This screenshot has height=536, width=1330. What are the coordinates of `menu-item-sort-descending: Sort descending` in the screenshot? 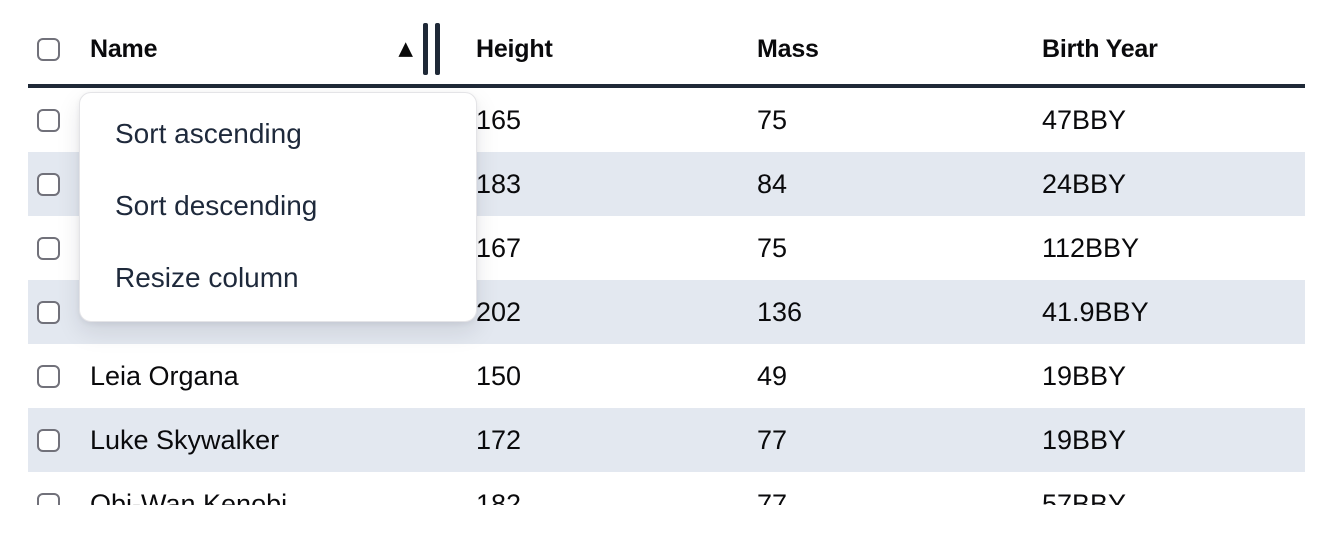 It's located at (216, 205).